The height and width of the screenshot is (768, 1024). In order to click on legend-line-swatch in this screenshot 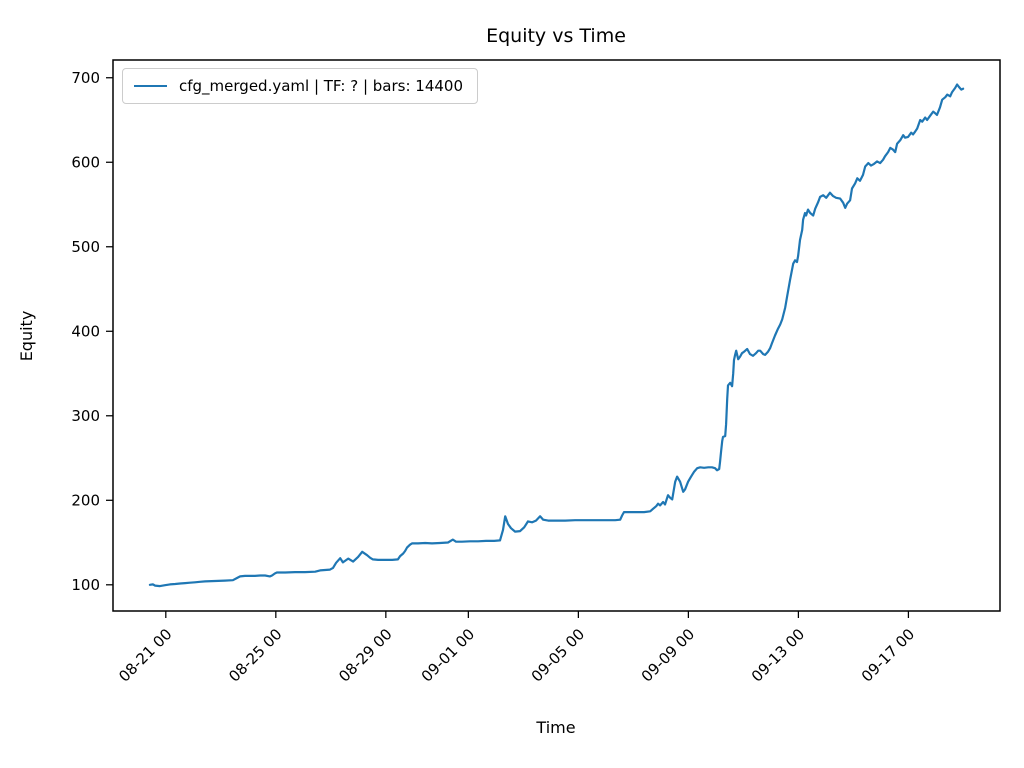, I will do `click(150, 86)`.